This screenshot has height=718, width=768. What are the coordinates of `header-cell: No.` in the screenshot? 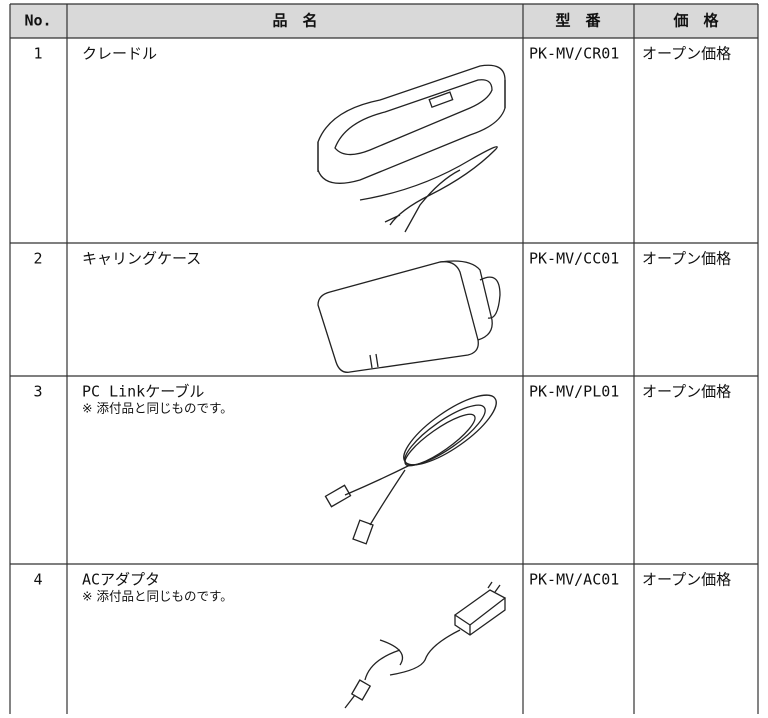 It's located at (37, 21).